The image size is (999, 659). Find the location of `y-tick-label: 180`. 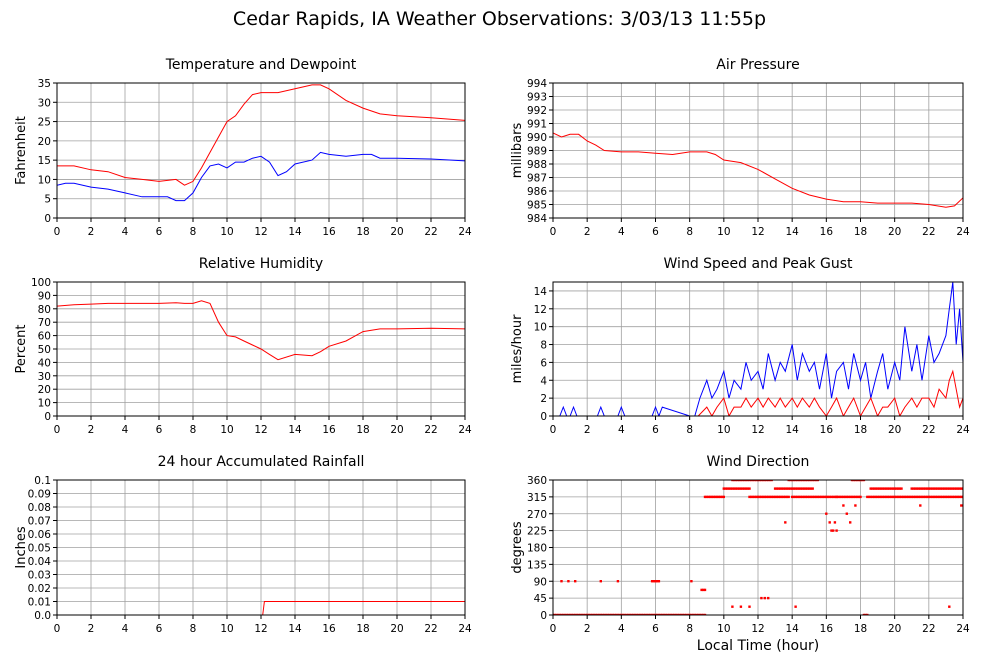

y-tick-label: 180 is located at coordinates (537, 549).